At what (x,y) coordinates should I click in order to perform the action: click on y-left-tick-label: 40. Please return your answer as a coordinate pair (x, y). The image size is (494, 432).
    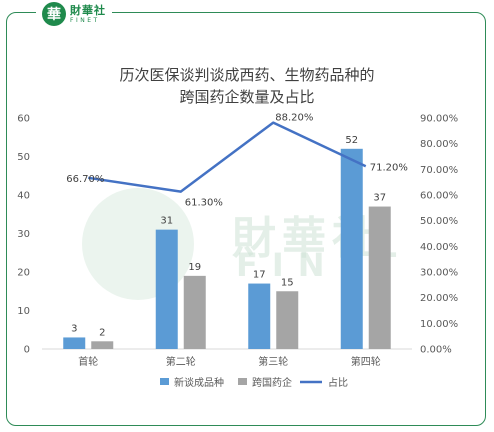
    Looking at the image, I should click on (23, 196).